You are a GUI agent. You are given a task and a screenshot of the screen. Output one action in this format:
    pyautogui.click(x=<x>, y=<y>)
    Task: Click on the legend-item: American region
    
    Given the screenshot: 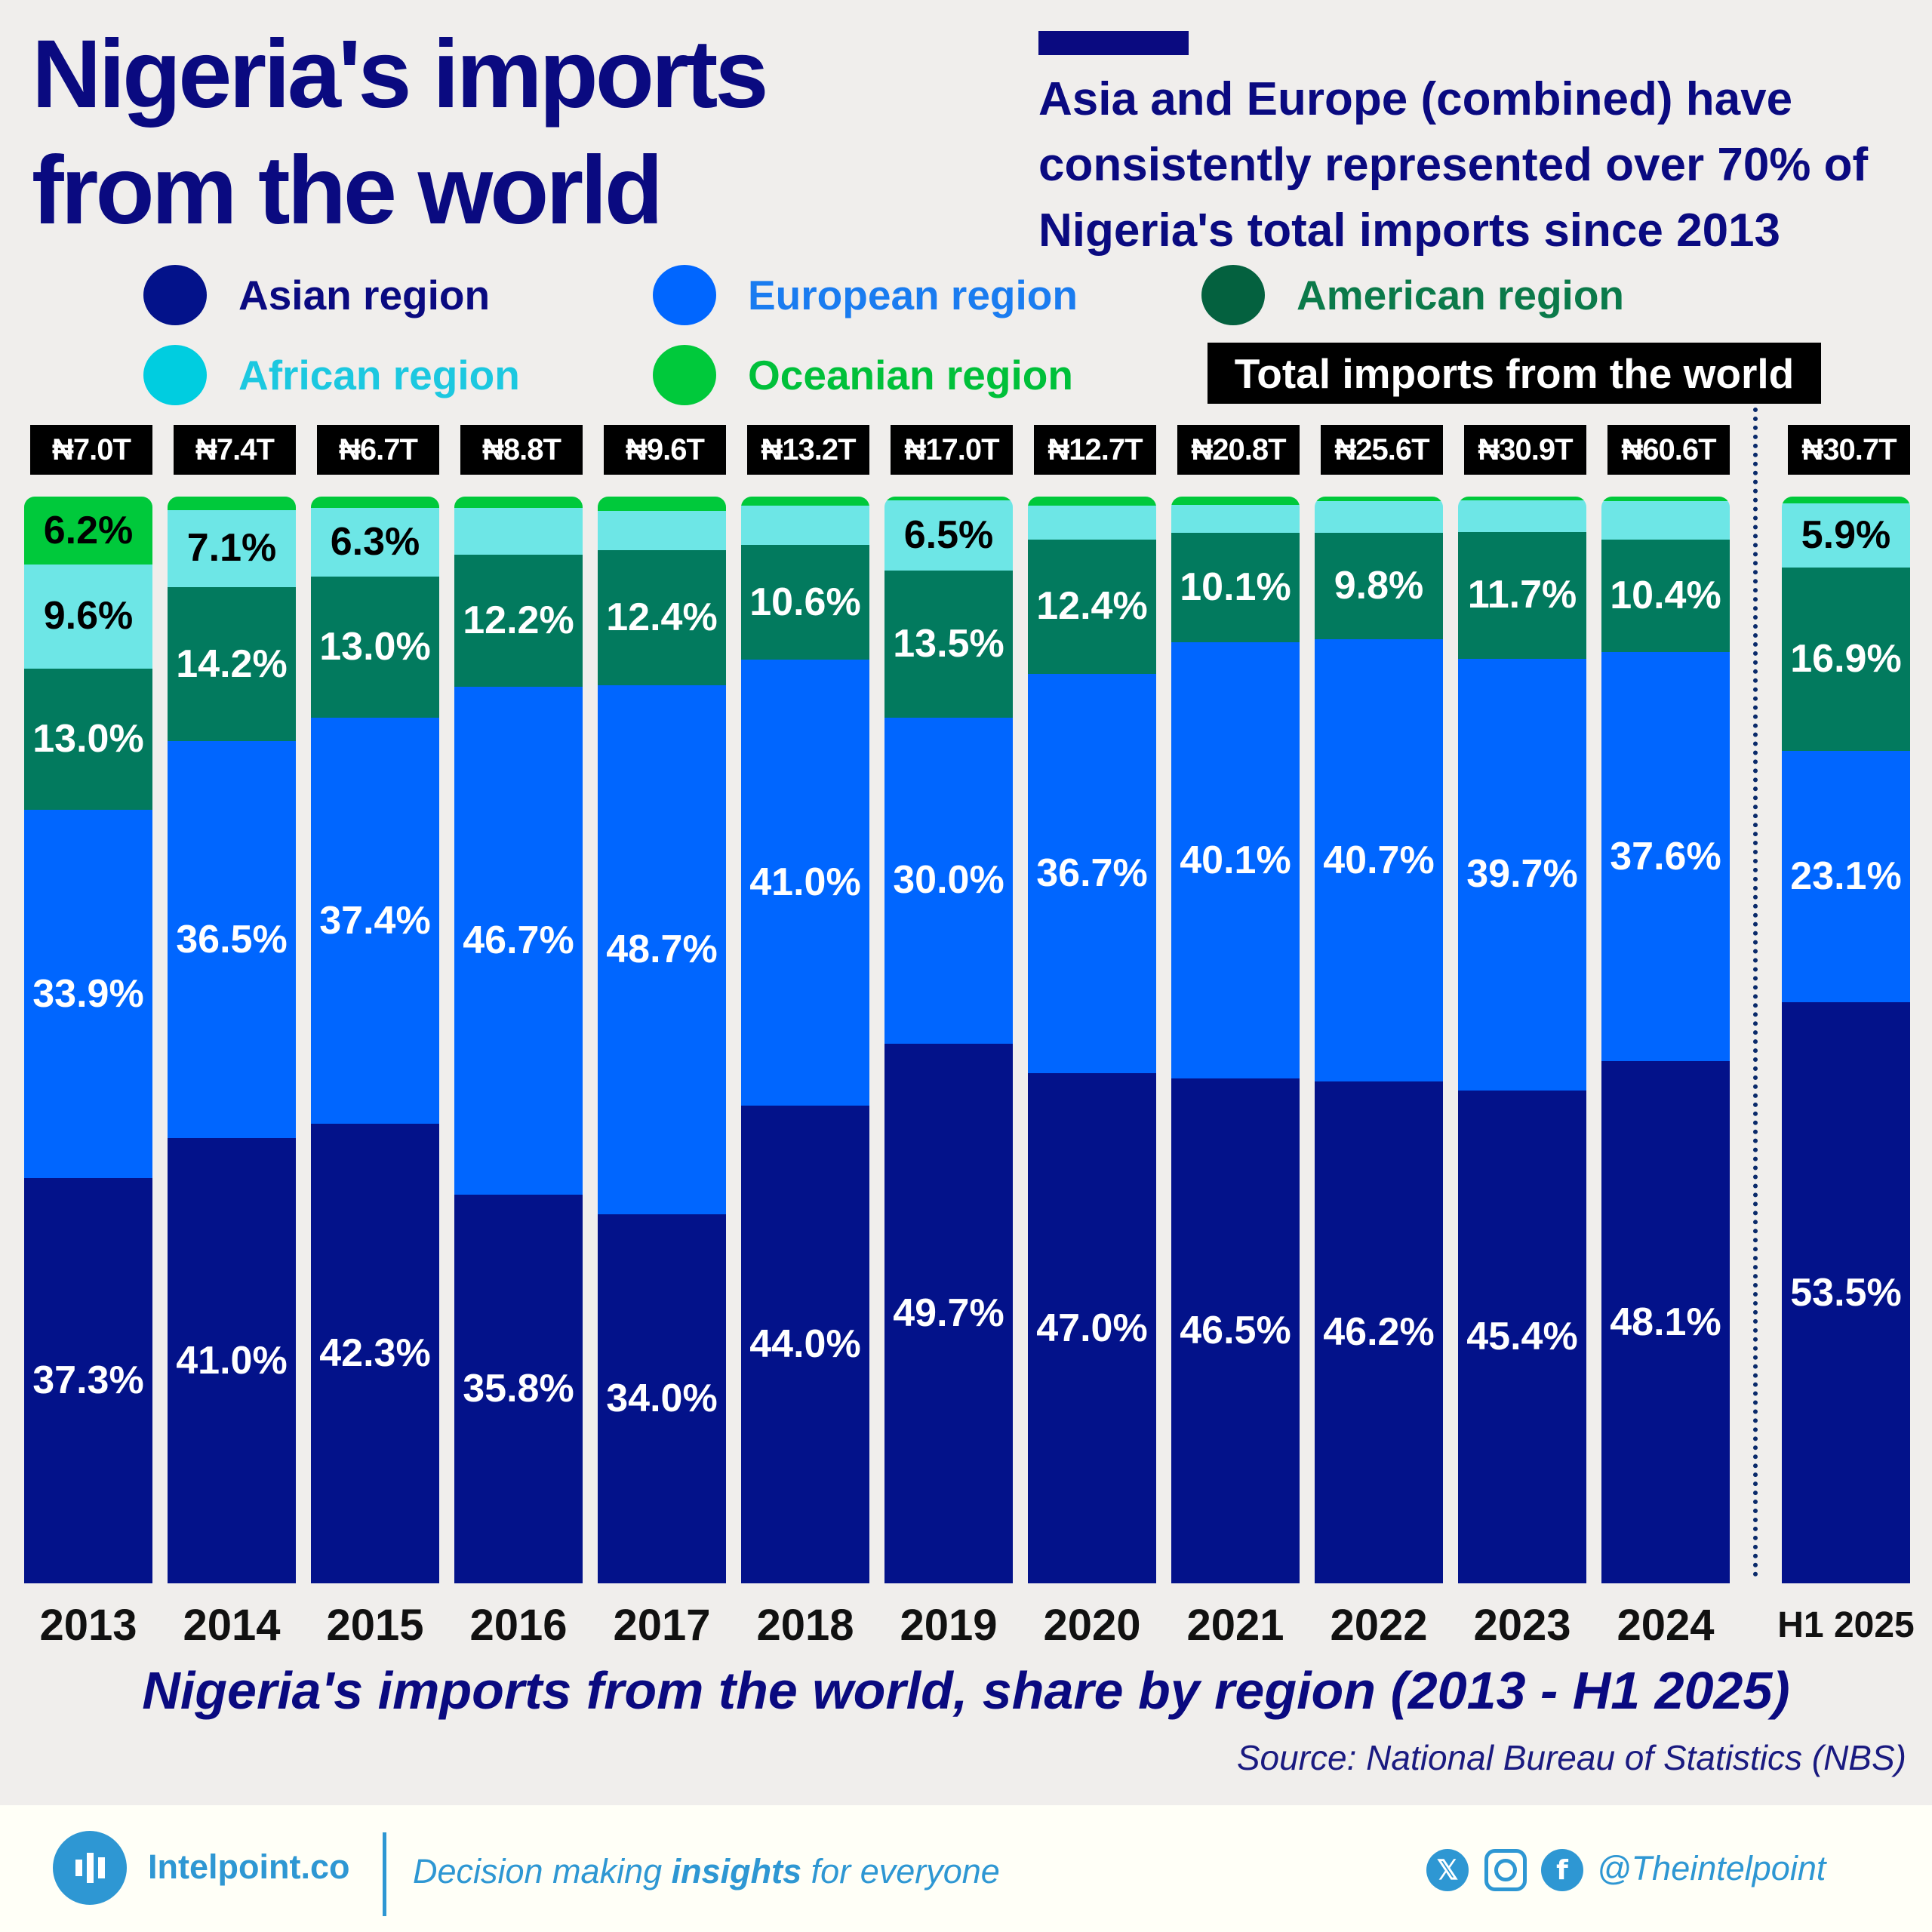 What is the action you would take?
    pyautogui.click(x=1412, y=295)
    